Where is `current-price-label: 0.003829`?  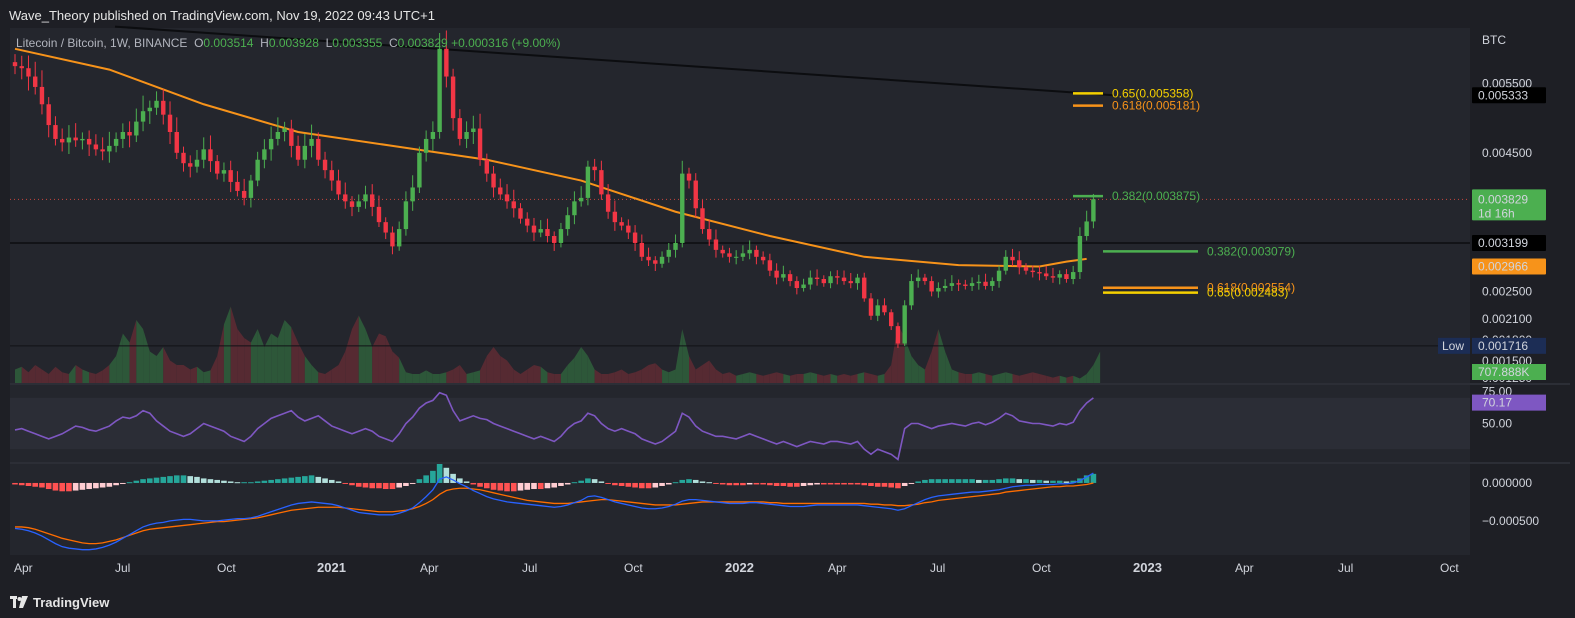
current-price-label: 0.003829 is located at coordinates (1503, 199).